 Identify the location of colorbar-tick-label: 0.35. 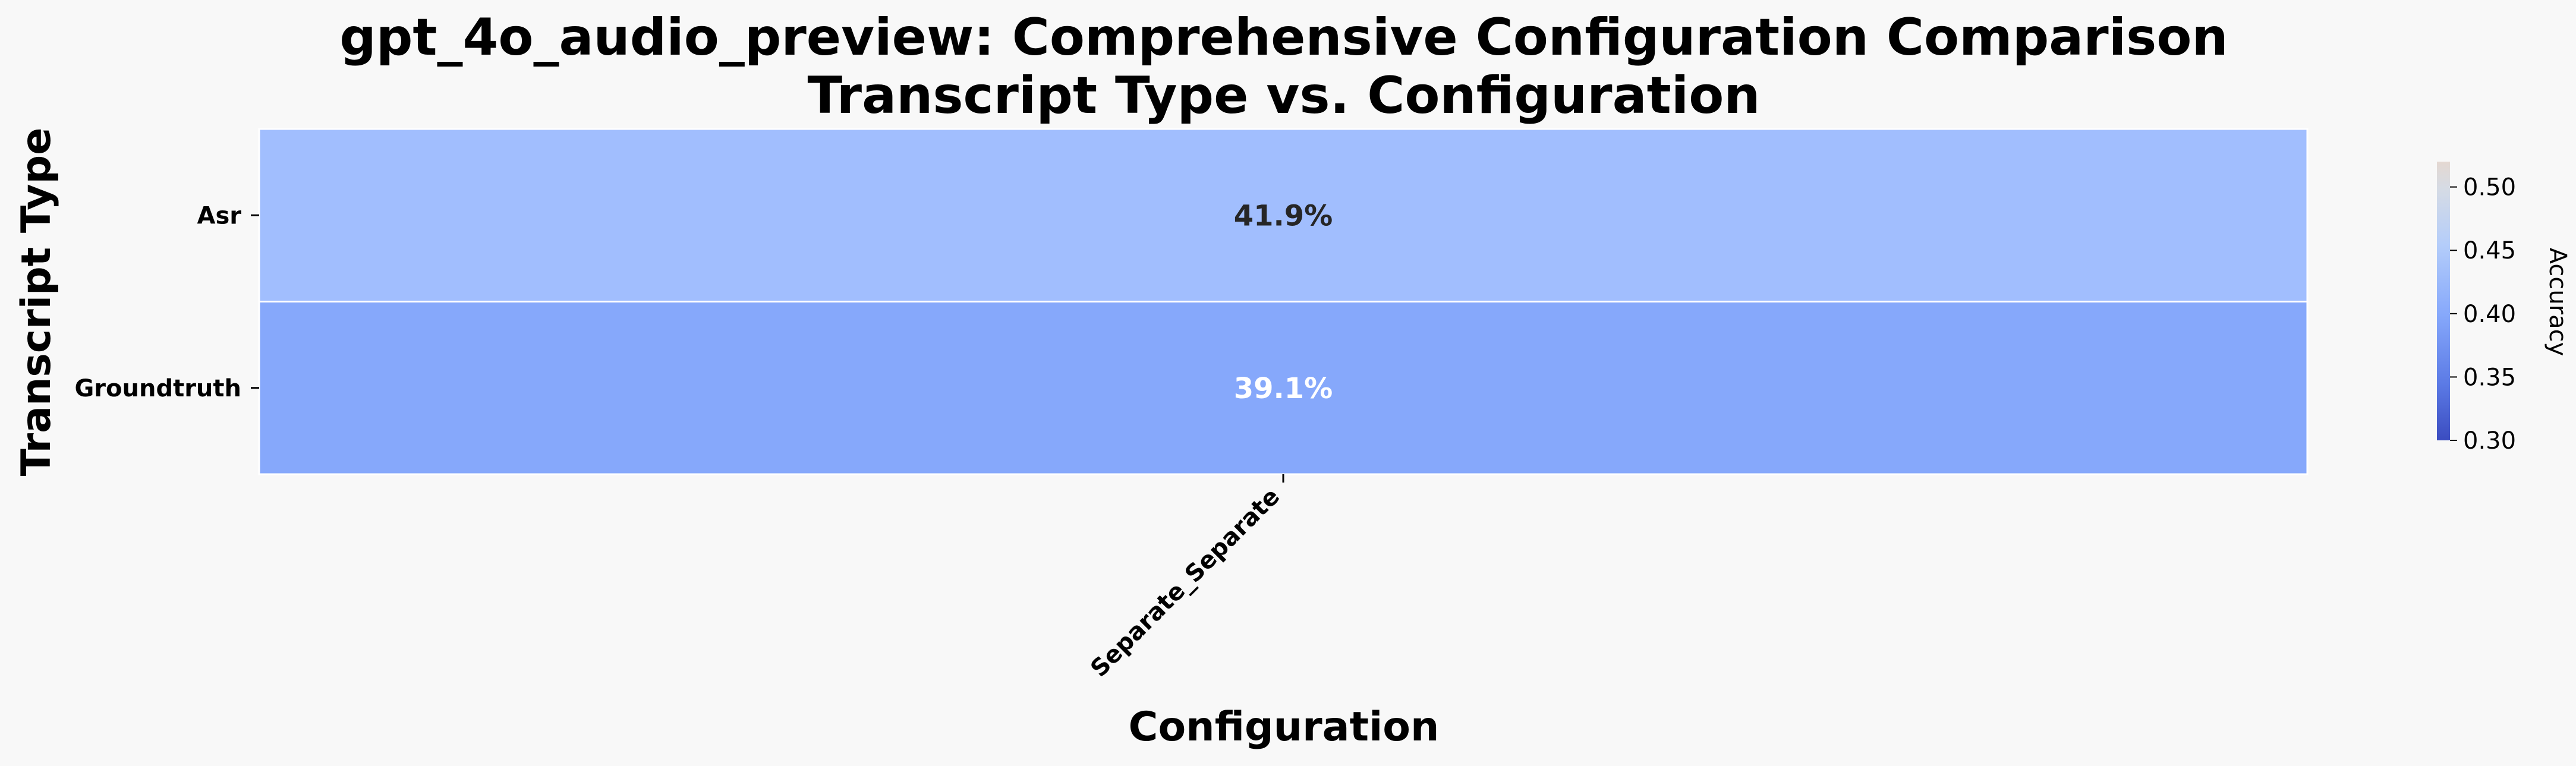
(2489, 377).